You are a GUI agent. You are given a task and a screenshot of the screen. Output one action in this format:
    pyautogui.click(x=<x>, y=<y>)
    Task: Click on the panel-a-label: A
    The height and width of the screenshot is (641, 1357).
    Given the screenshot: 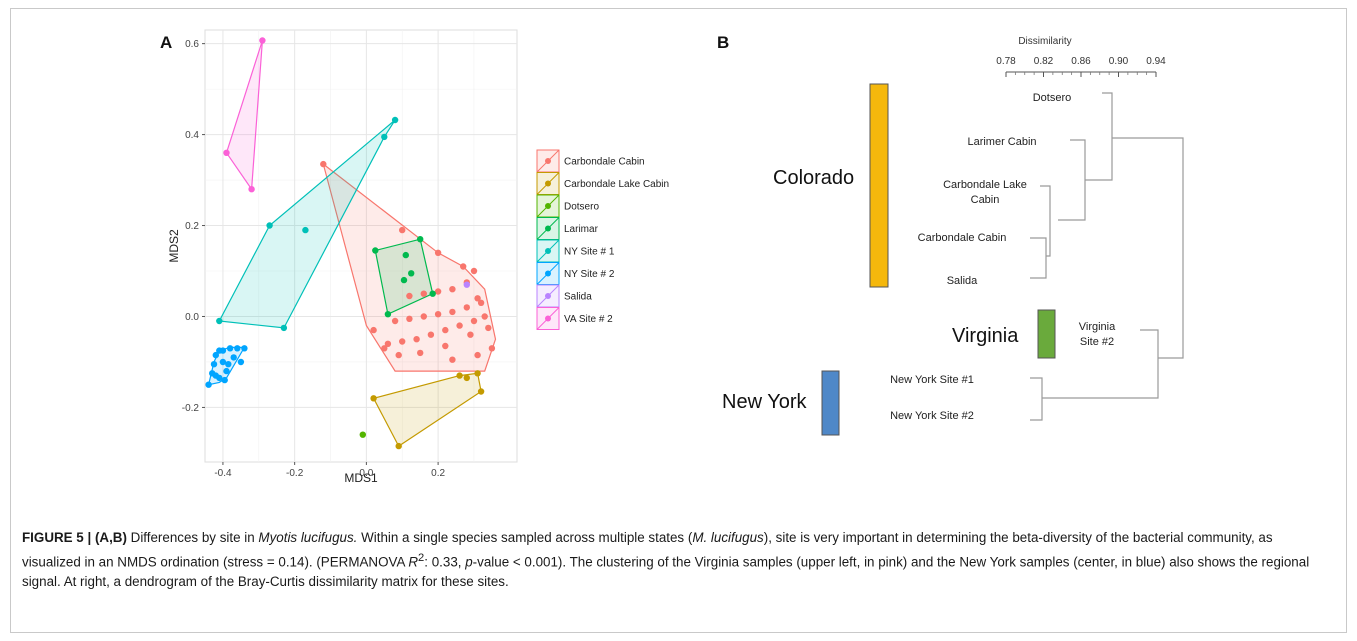 What is the action you would take?
    pyautogui.click(x=166, y=42)
    